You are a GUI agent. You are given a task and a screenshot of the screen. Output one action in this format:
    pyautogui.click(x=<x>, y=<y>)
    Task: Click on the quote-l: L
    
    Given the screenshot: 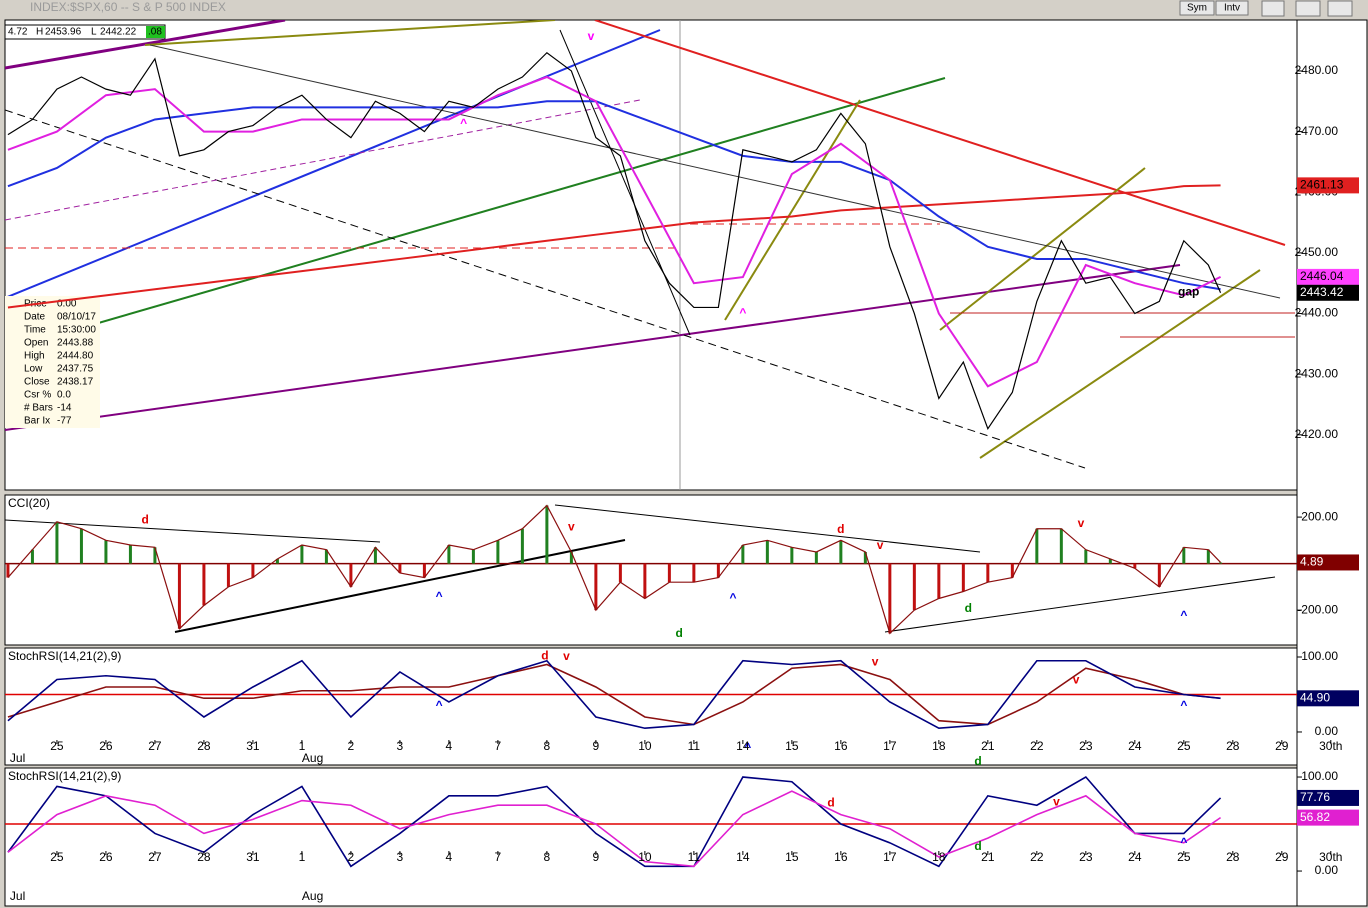 What is the action you would take?
    pyautogui.click(x=94, y=32)
    